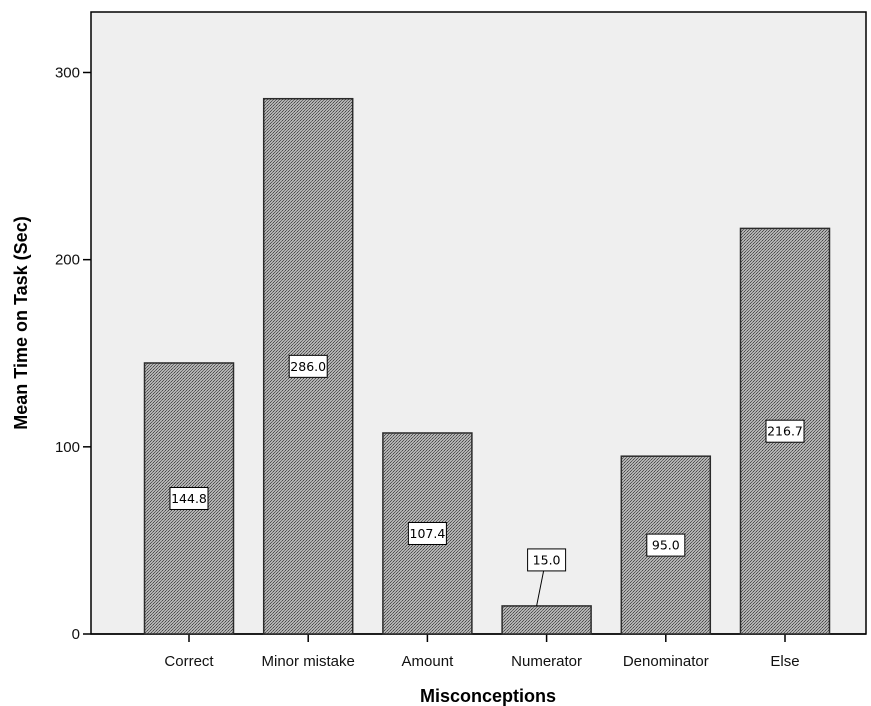  I want to click on data-label: 15.0, so click(547, 559).